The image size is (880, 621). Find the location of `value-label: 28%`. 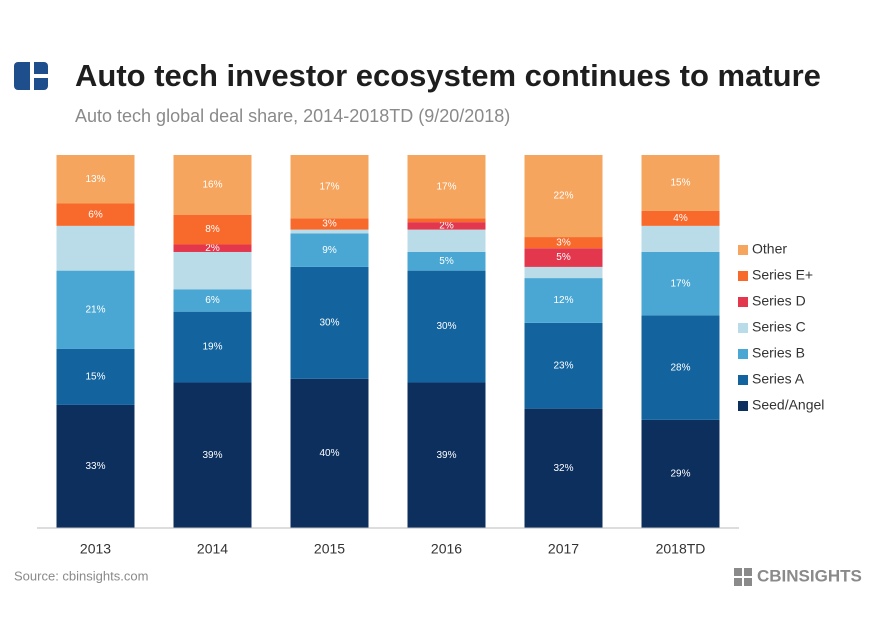

value-label: 28% is located at coordinates (680, 367).